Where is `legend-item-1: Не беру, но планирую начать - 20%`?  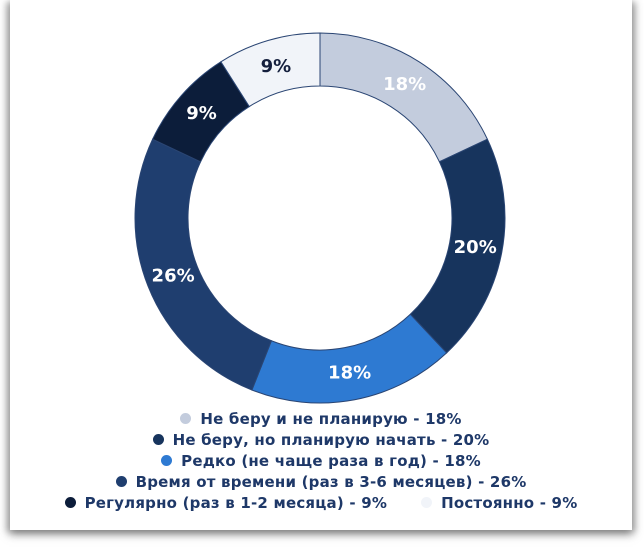
legend-item-1: Не беру, но планирую начать - 20% is located at coordinates (321, 439).